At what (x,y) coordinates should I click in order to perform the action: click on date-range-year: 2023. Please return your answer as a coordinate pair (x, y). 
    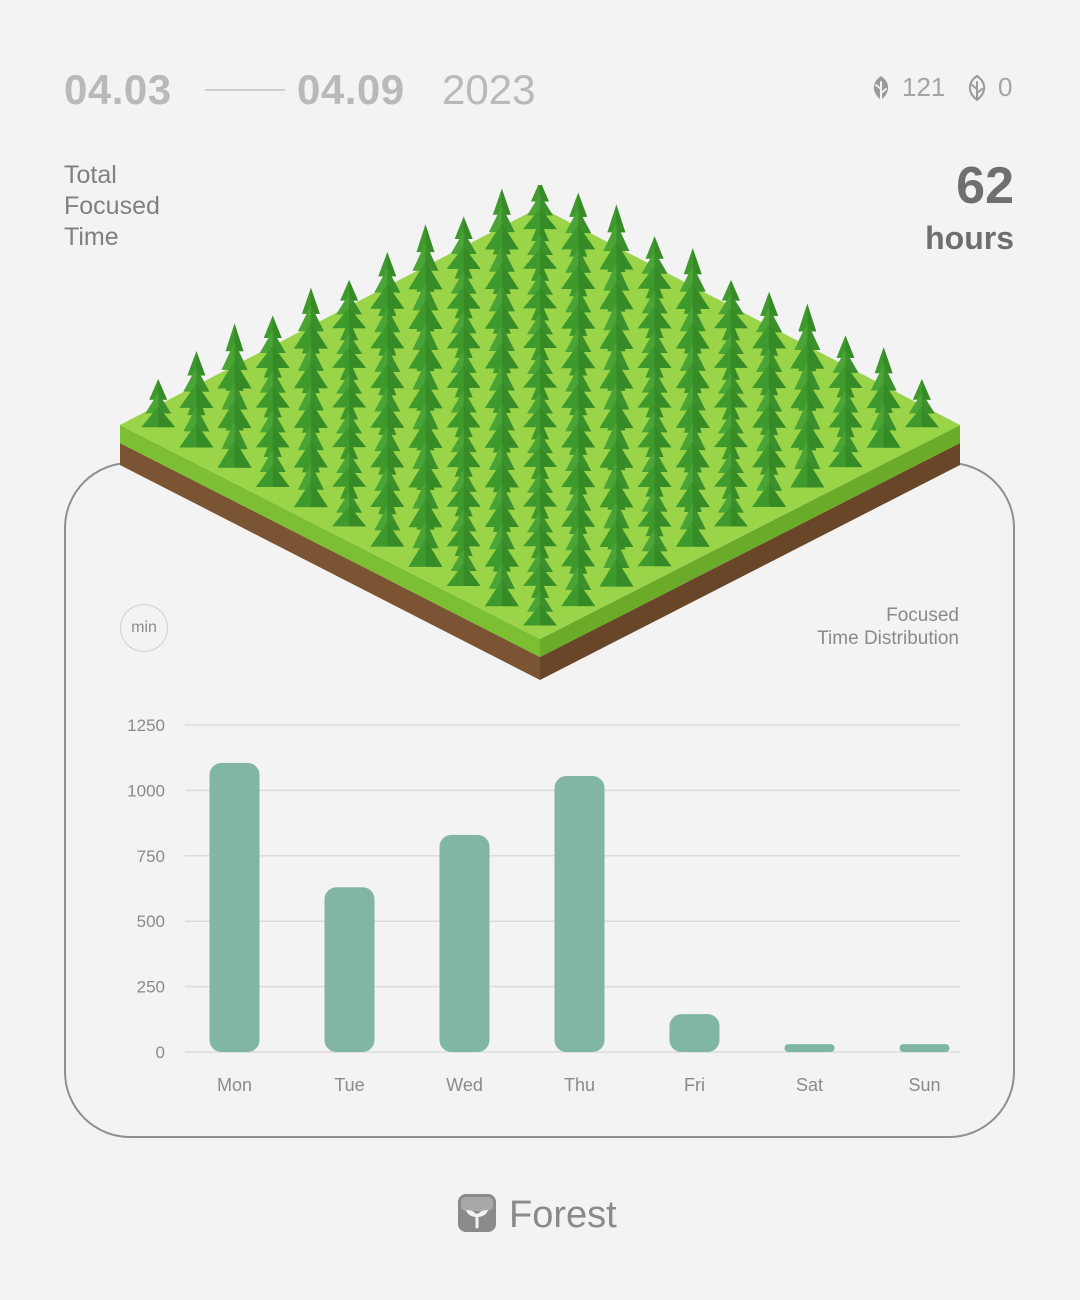
    Looking at the image, I should click on (489, 89).